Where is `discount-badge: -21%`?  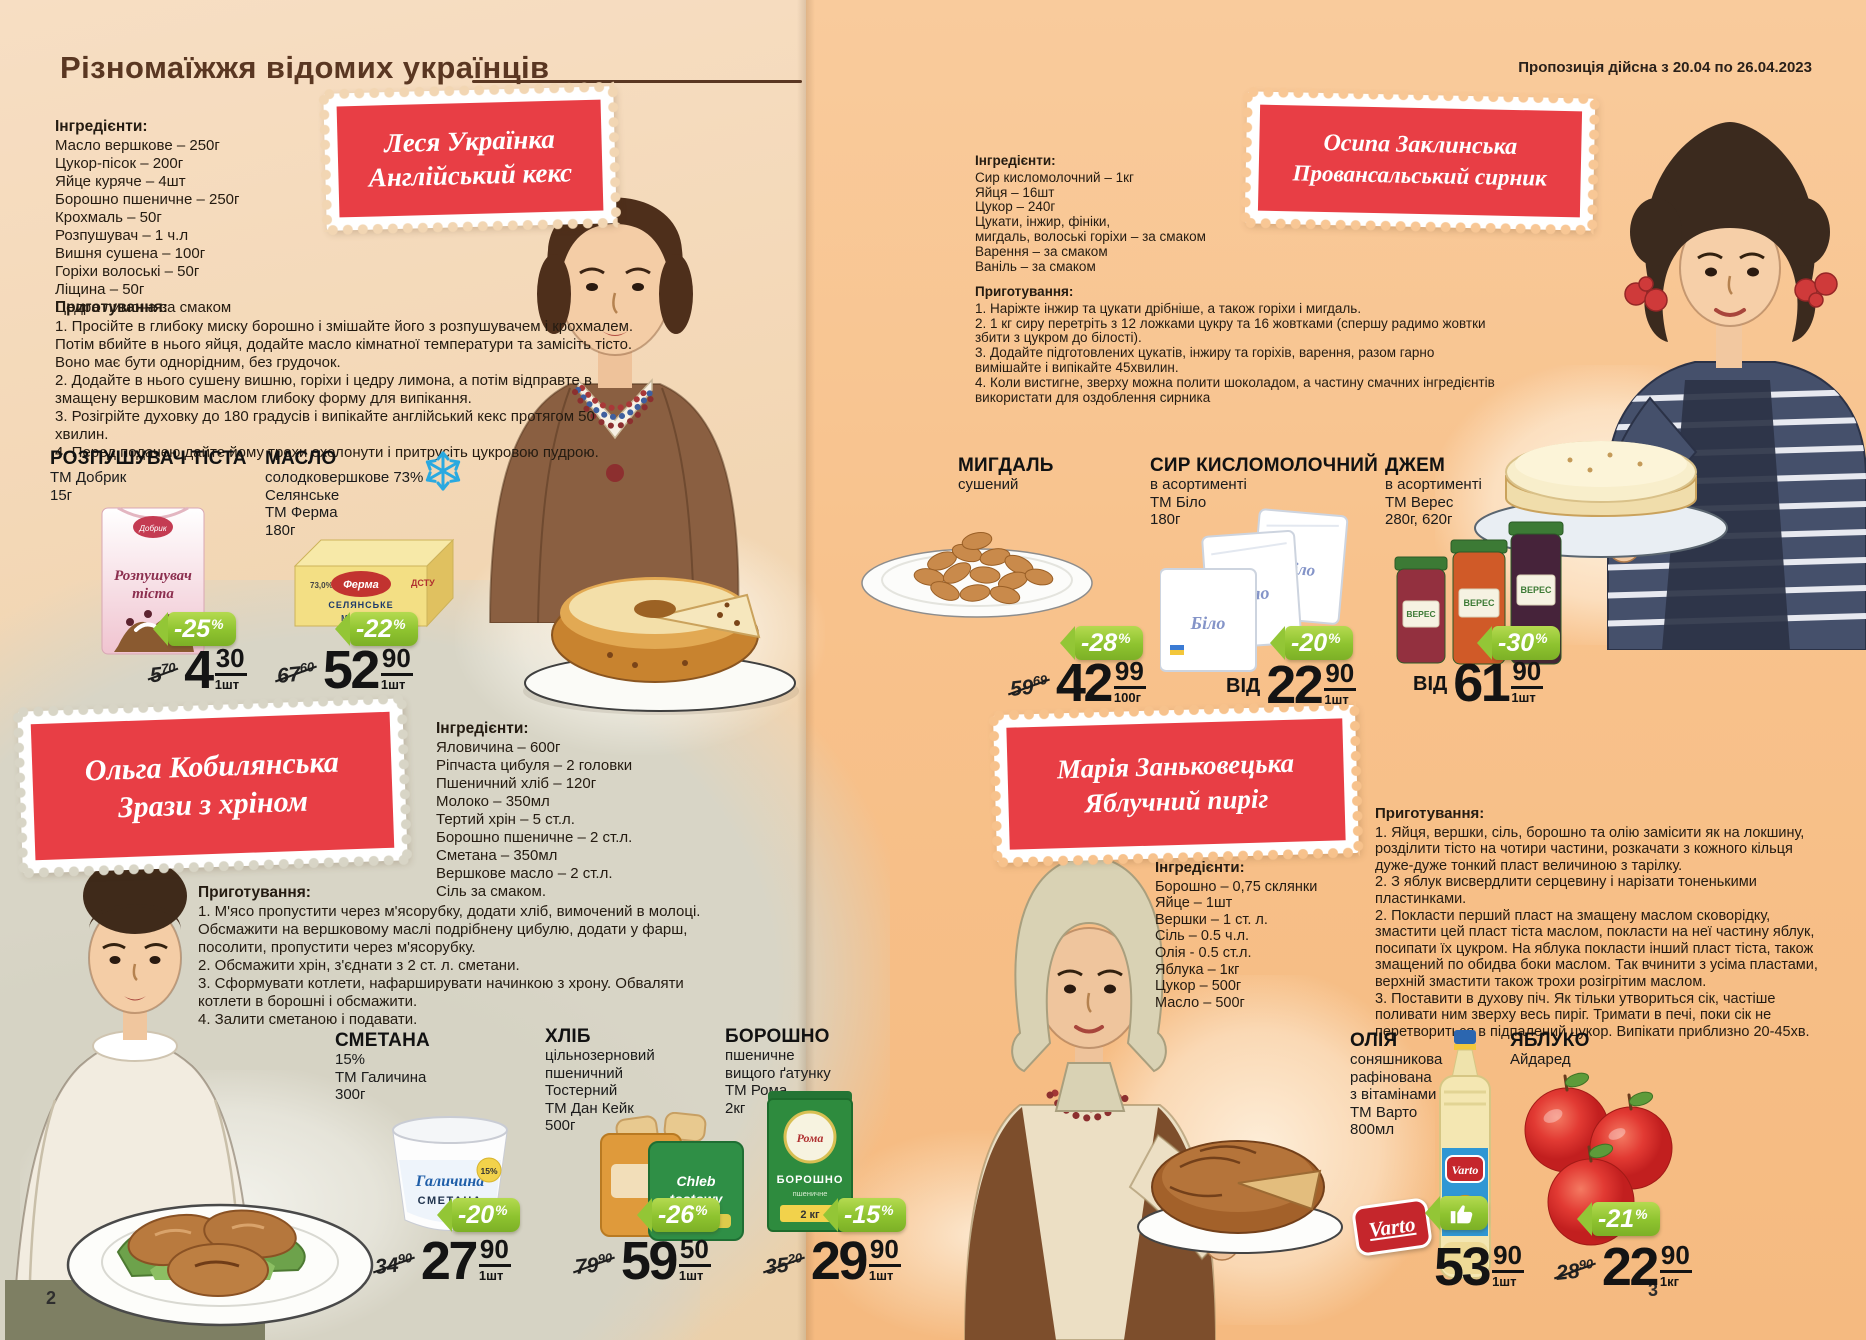
discount-badge: -21% is located at coordinates (1618, 1219).